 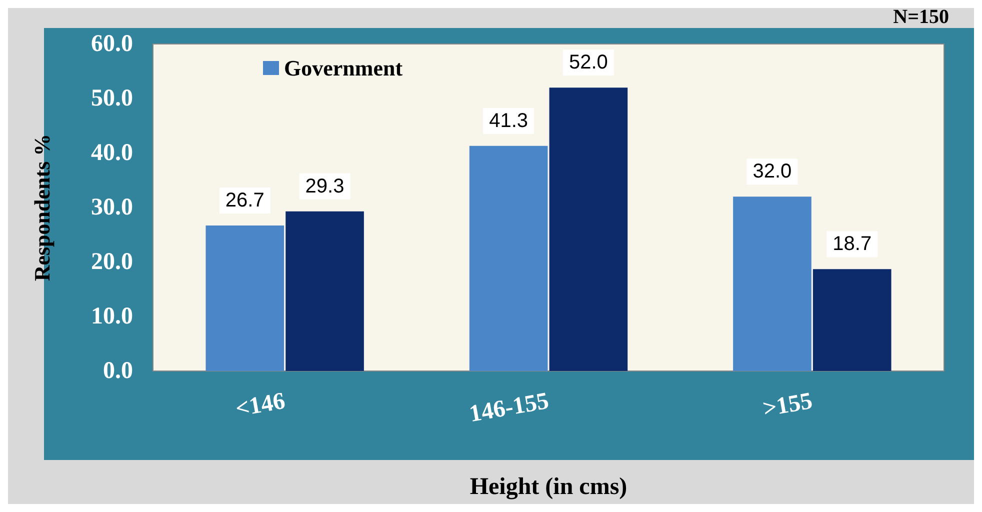 What do you see at coordinates (112, 44) in the screenshot?
I see `y-tick-label: 60.0` at bounding box center [112, 44].